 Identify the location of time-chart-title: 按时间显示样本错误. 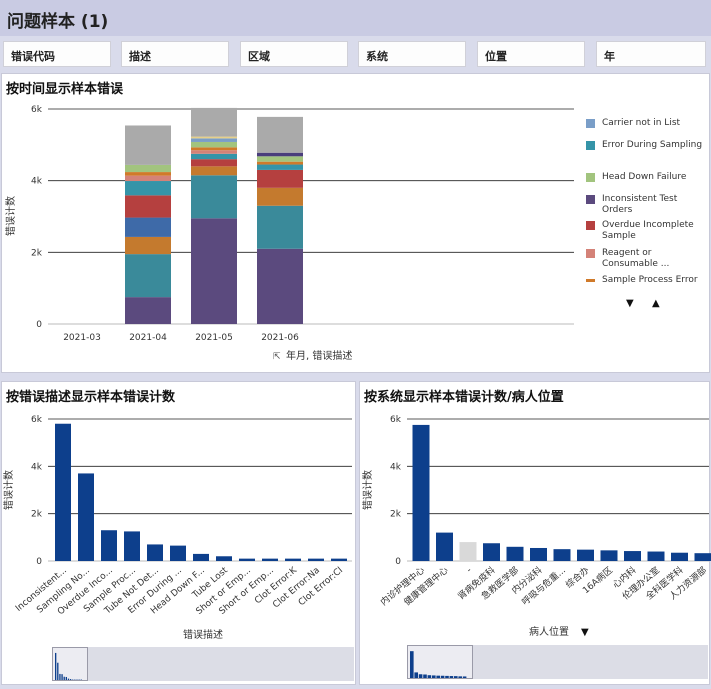
(65, 89).